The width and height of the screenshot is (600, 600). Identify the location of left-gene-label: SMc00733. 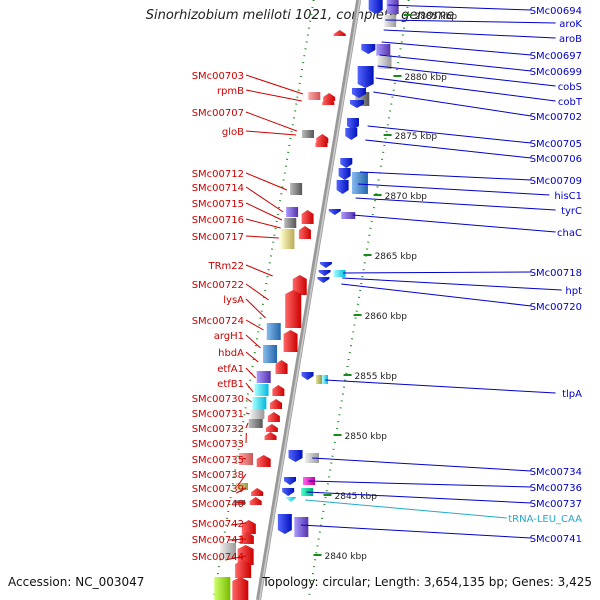
(218, 444).